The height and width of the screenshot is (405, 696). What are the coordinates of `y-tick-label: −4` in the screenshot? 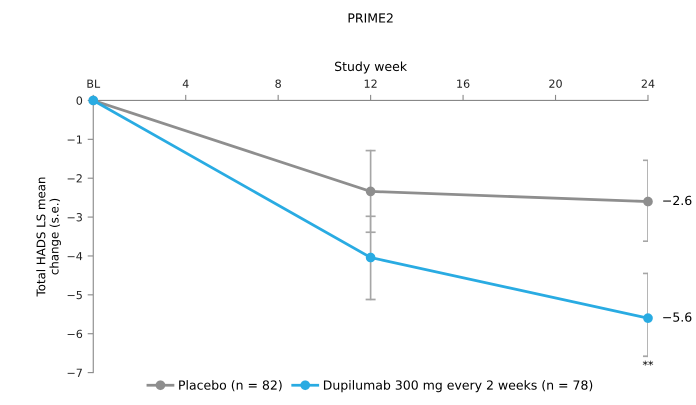 It's located at (75, 256).